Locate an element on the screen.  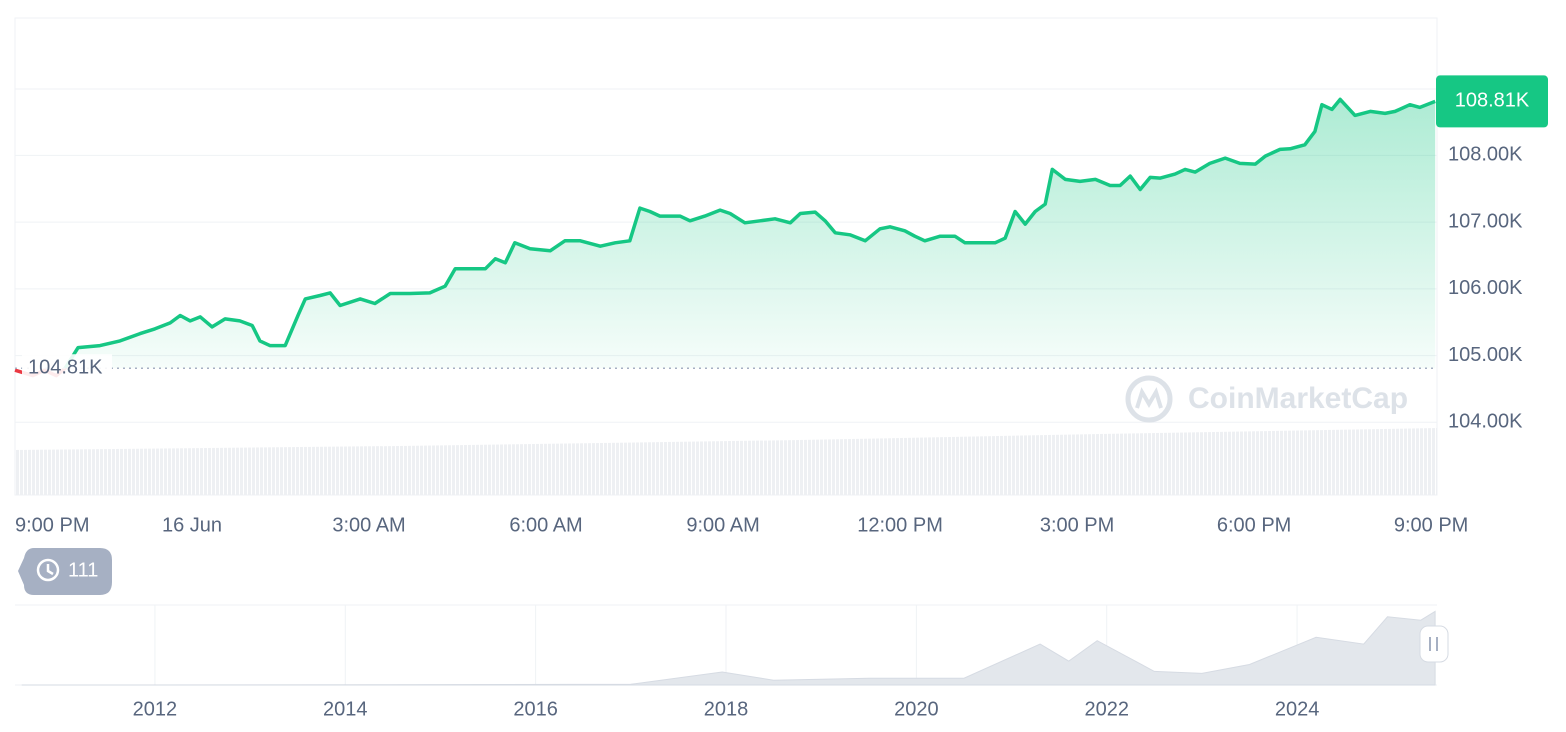
nav-x-tick-label: 2022 is located at coordinates (1106, 709).